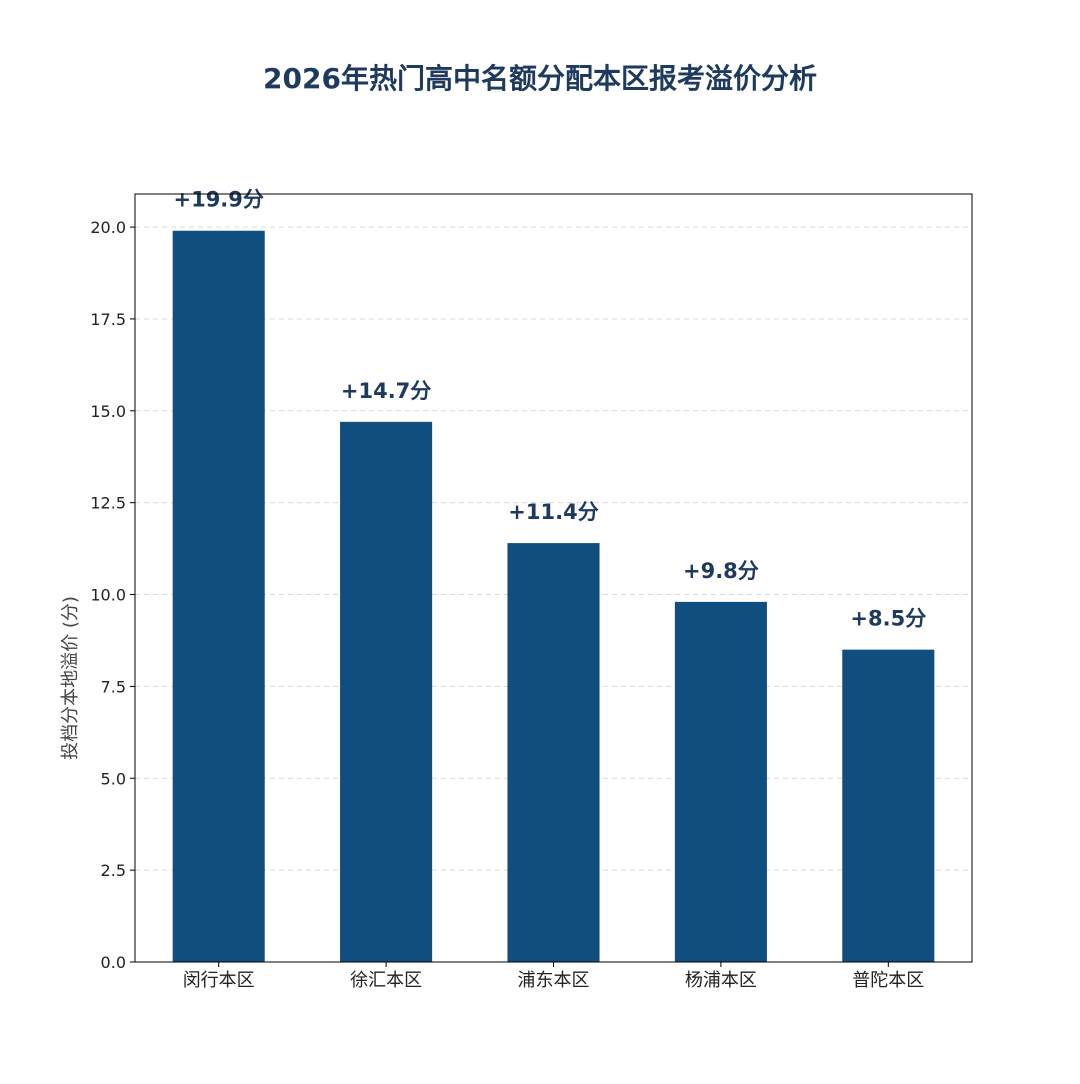 The image size is (1080, 1084). I want to click on x-tick-label: 徐汇本区, so click(386, 980).